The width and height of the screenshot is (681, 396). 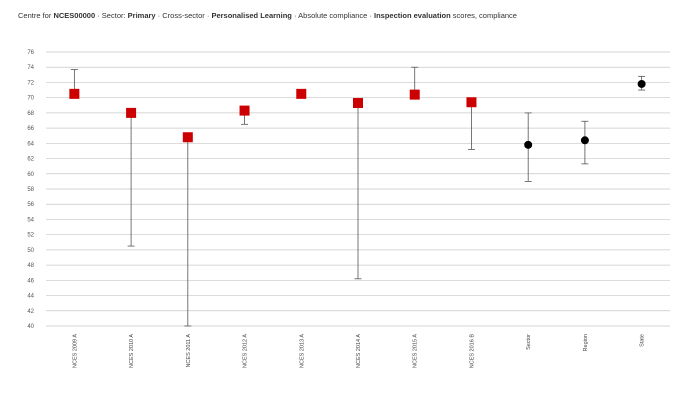 I want to click on y-tick-label: 44, so click(x=30, y=297).